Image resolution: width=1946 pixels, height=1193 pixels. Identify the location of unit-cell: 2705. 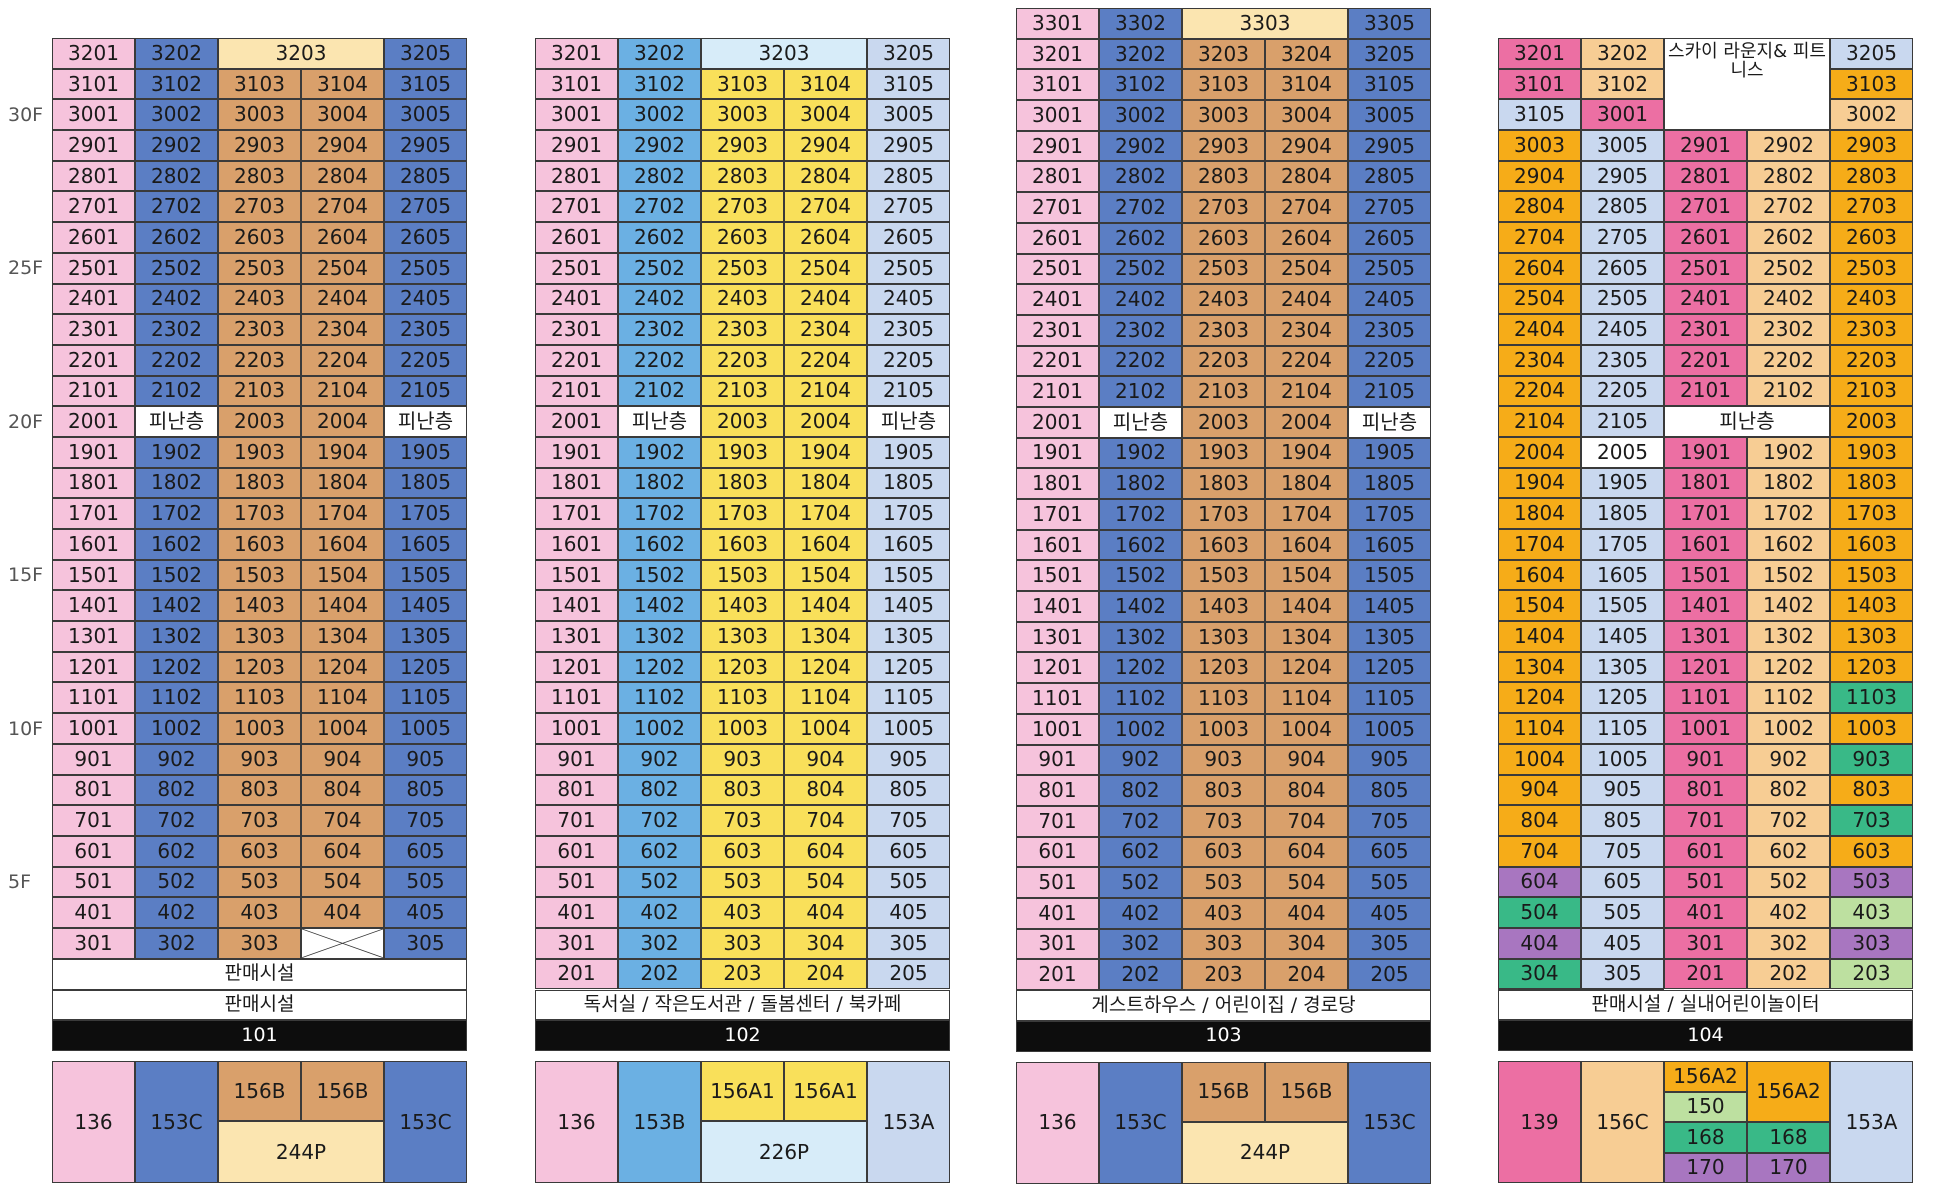
(1622, 237).